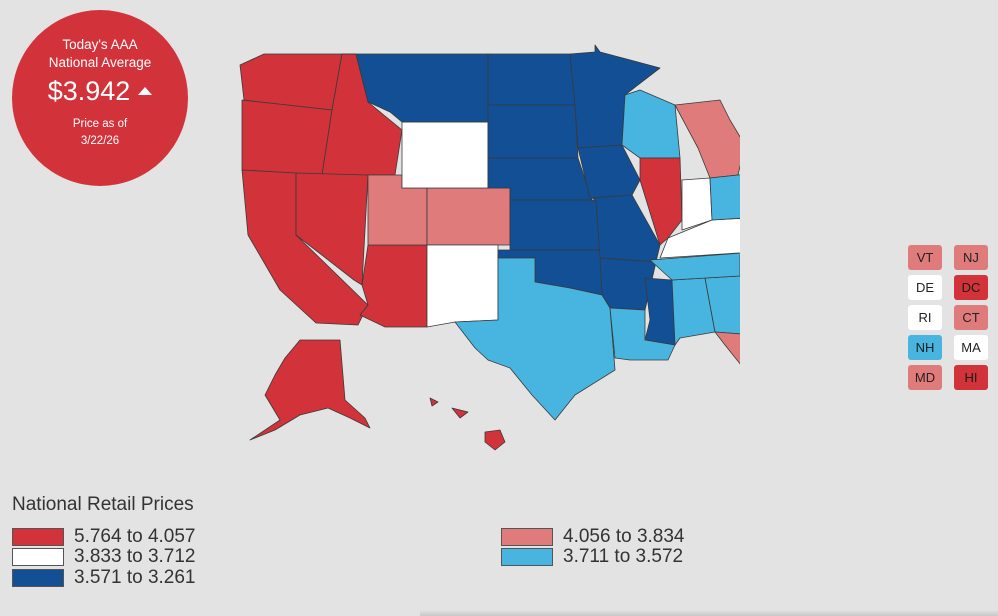 The width and height of the screenshot is (998, 616). I want to click on legend-item: 3.571 to 3.261, so click(142, 578).